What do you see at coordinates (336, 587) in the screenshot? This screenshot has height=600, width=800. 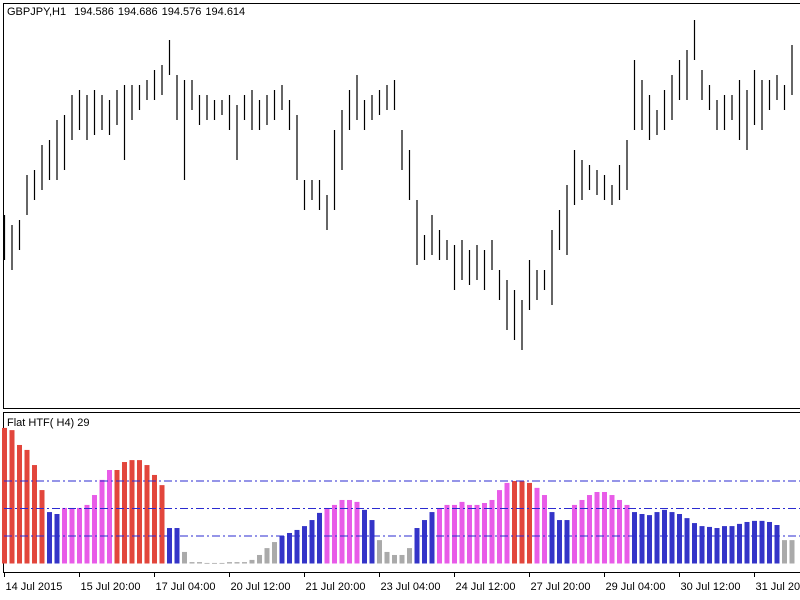 I see `x-tick-label: 21 Jul 20:00` at bounding box center [336, 587].